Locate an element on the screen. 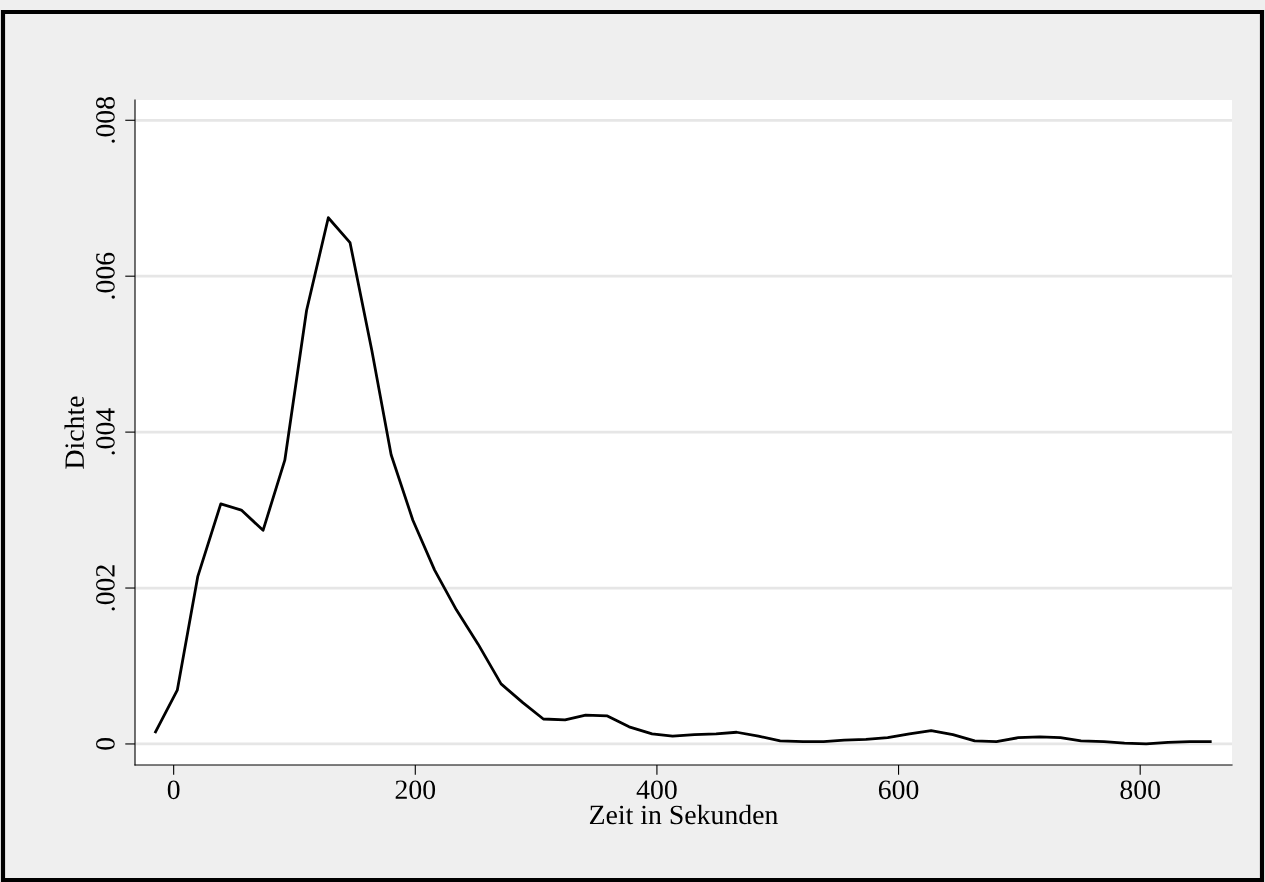 This screenshot has width=1265, height=882. x-axis-title: Zeit in Sekunden is located at coordinates (683, 814).